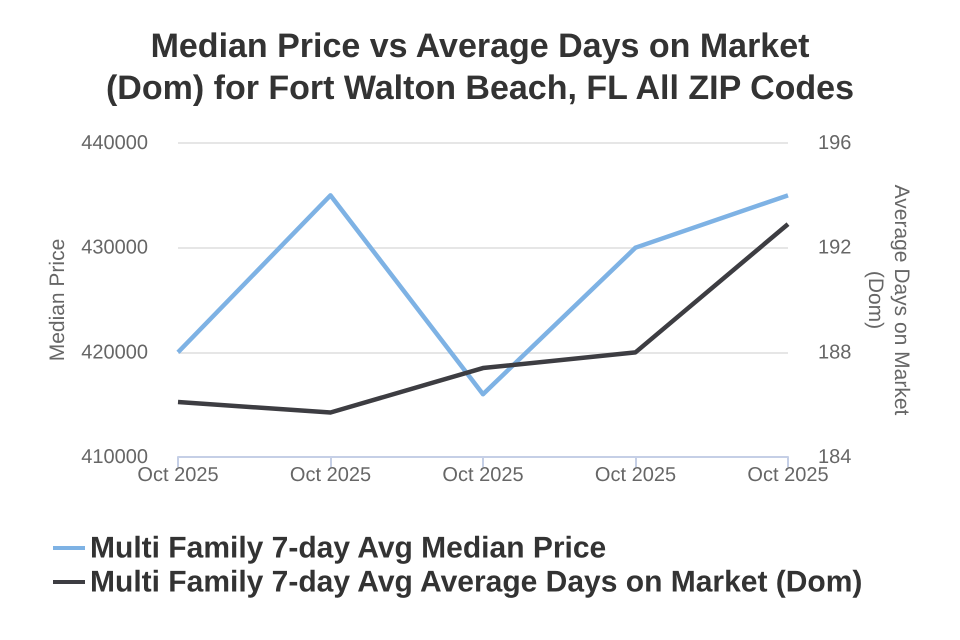  What do you see at coordinates (476, 582) in the screenshot?
I see `legend-label: Multi Family 7-day Avg Average Days on Market (Dom)` at bounding box center [476, 582].